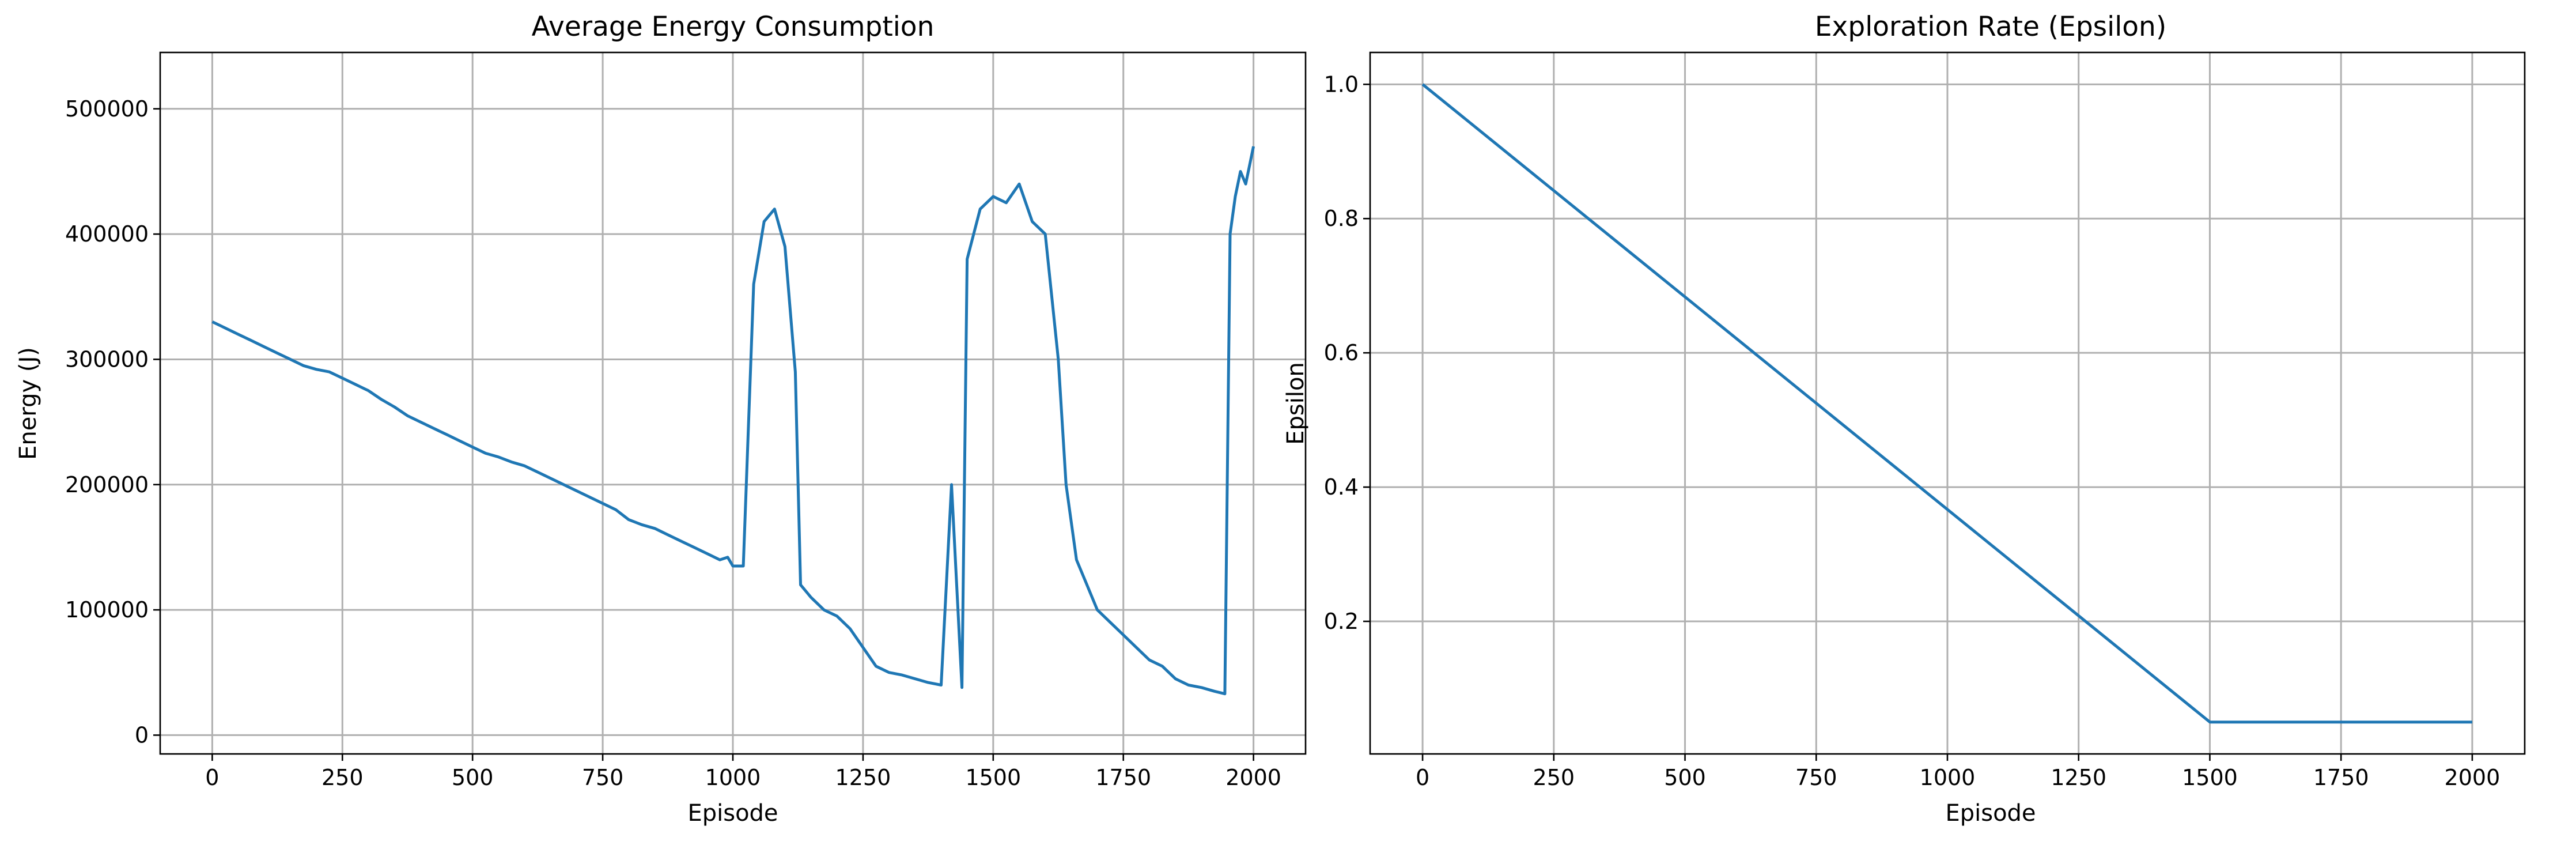  Describe the element at coordinates (107, 234) in the screenshot. I see `energy-y-tick-label: 400000` at that location.